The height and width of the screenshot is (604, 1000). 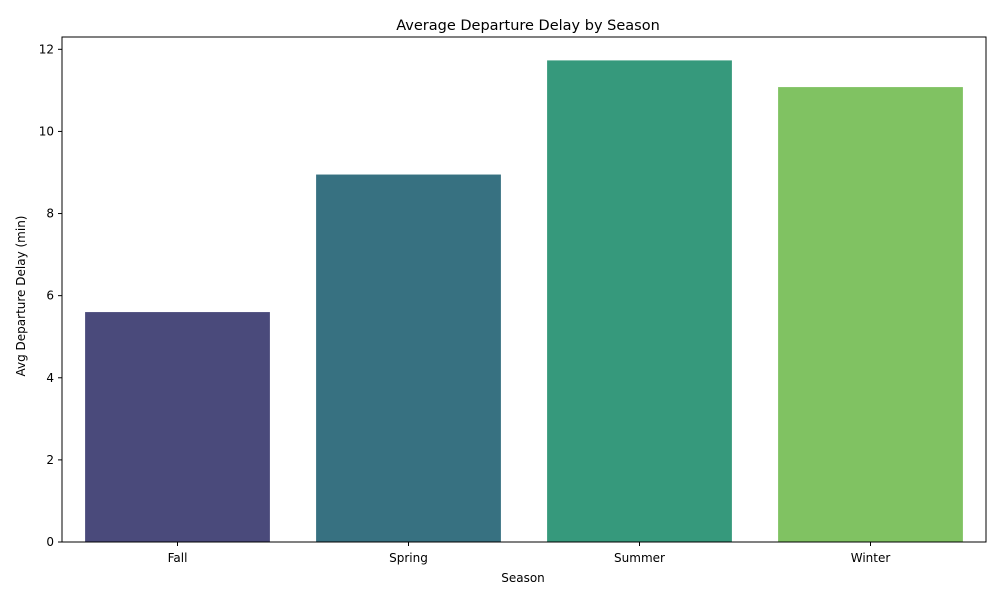 I want to click on x-tick-label: Spring, so click(x=408, y=558).